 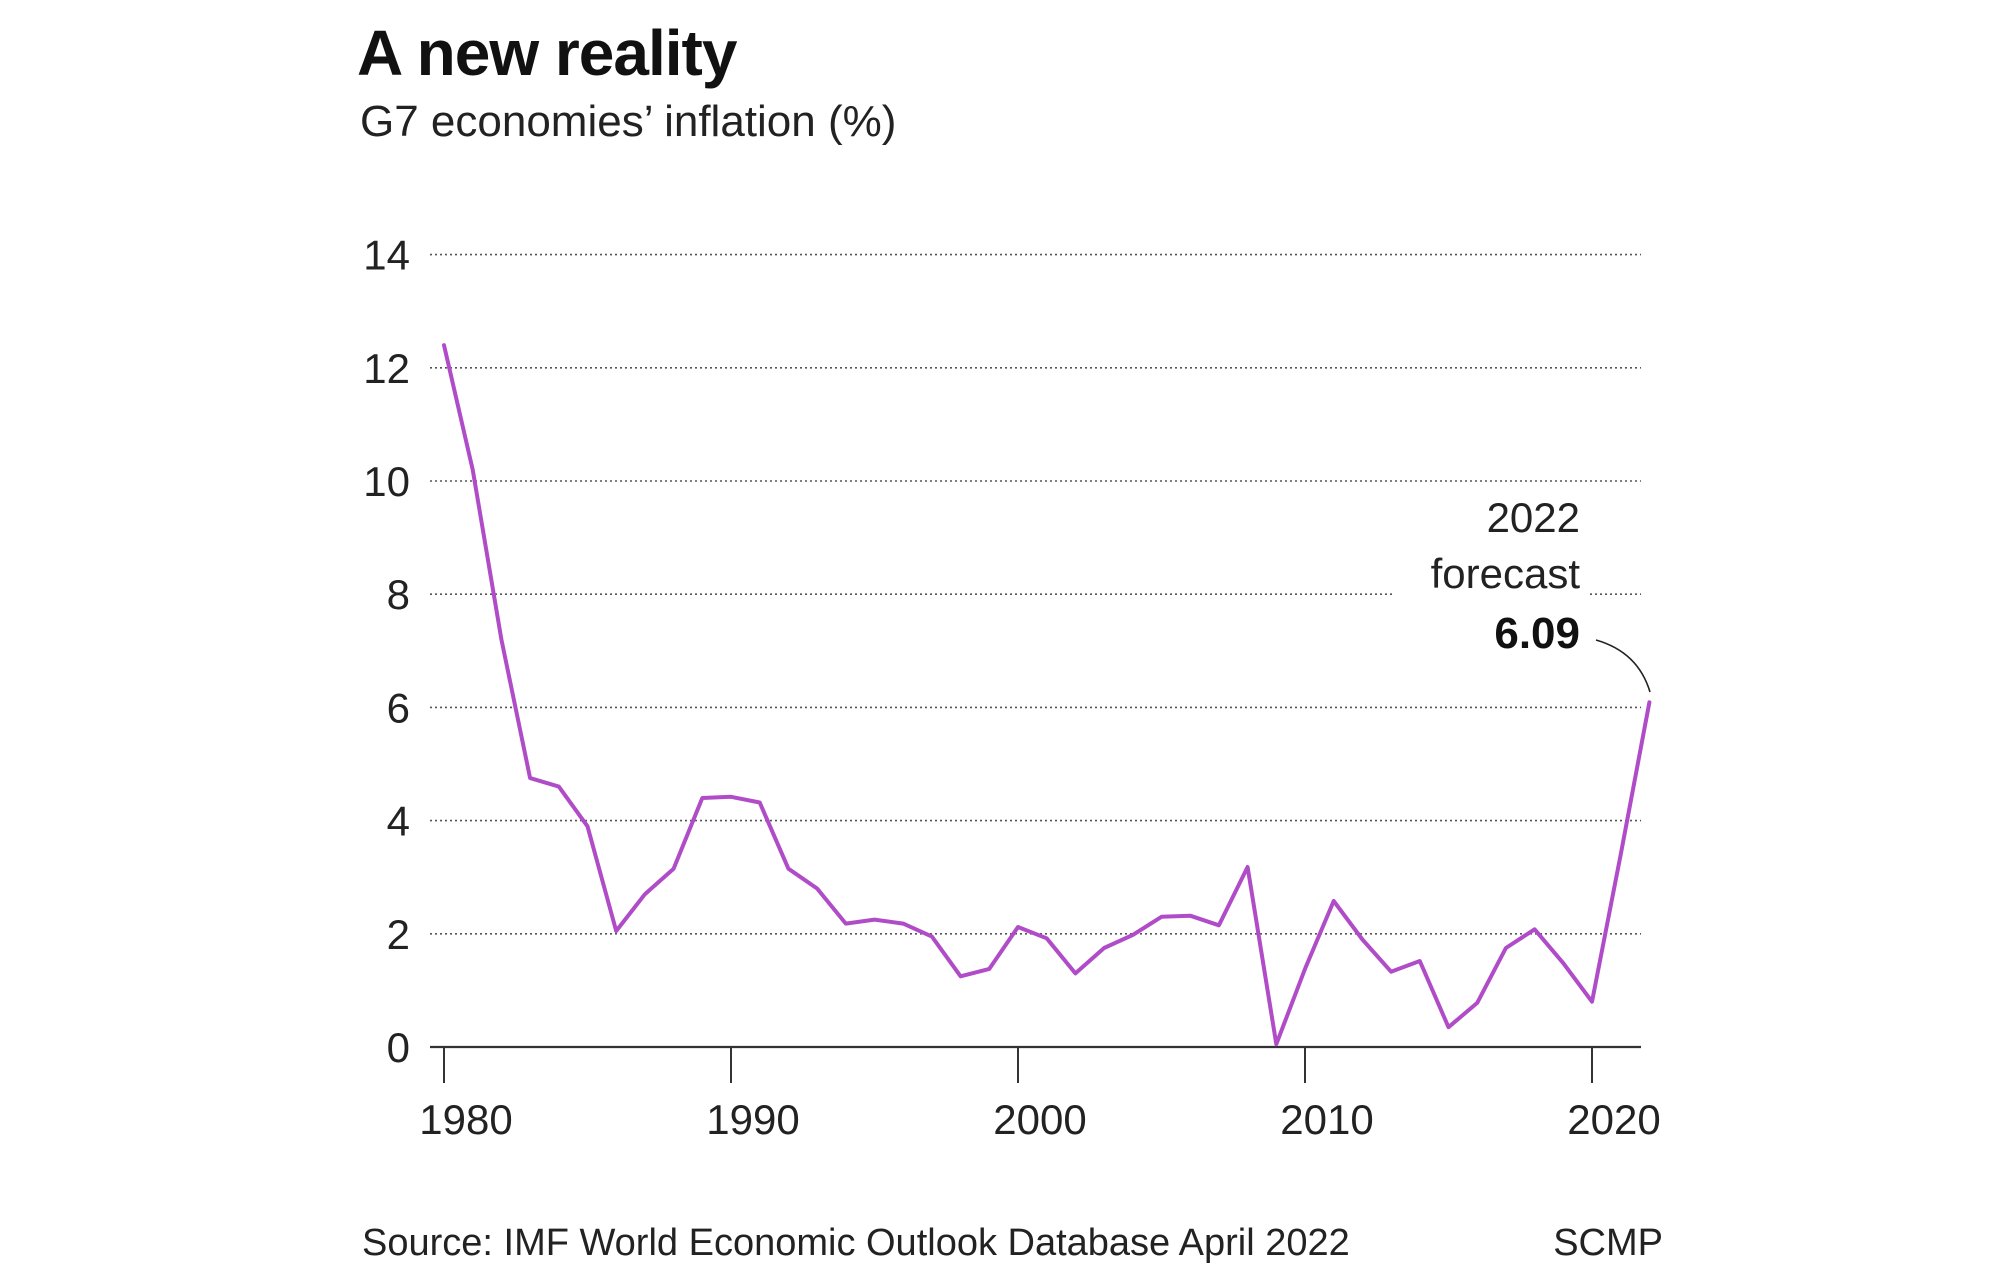 What do you see at coordinates (752, 1119) in the screenshot?
I see `x-tick-label: 1990` at bounding box center [752, 1119].